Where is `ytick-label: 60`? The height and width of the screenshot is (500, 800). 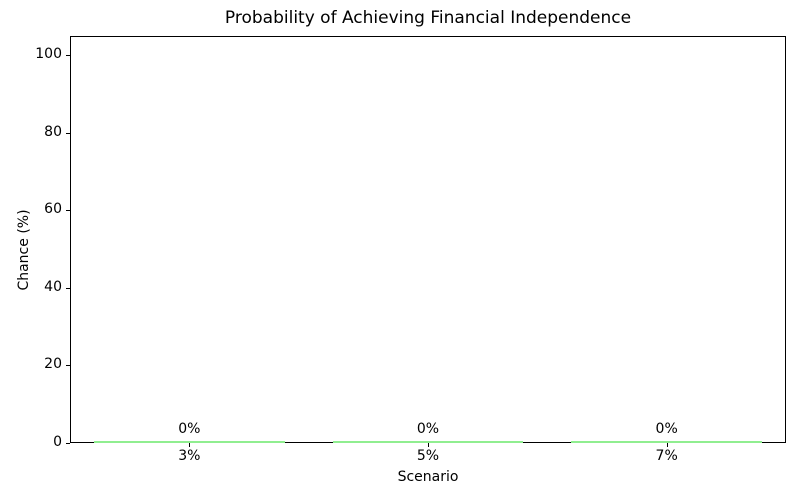 ytick-label: 60 is located at coordinates (53, 209).